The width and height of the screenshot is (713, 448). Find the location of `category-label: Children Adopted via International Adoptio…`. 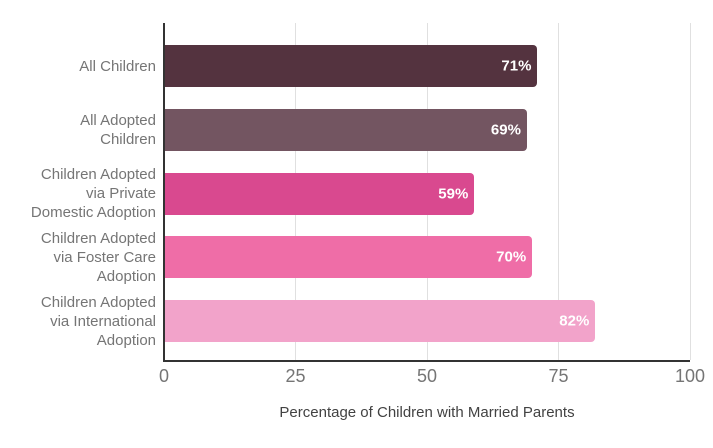

category-label: Children Adopted via International Adoptio… is located at coordinates (78, 321).